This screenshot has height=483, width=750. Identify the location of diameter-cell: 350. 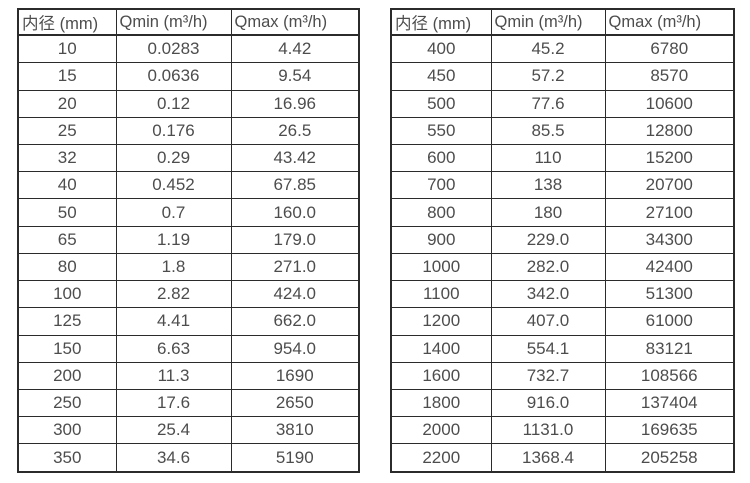
(67, 458).